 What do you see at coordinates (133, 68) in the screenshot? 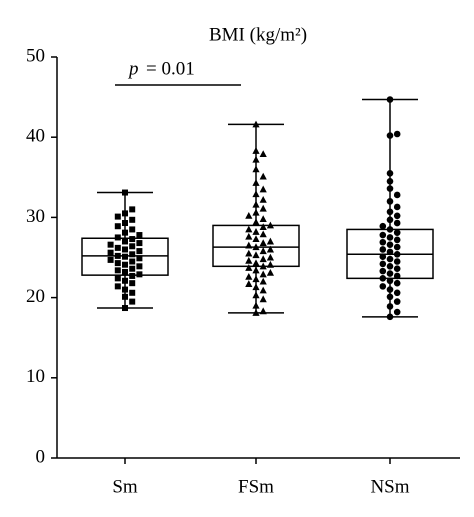
I see `annotation-variable: p` at bounding box center [133, 68].